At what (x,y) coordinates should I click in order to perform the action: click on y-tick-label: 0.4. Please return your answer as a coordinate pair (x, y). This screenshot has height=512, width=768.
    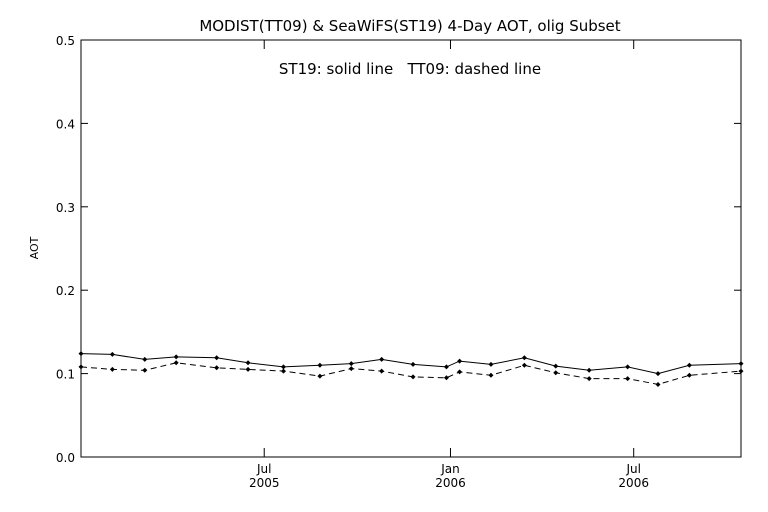
    Looking at the image, I should click on (65, 124).